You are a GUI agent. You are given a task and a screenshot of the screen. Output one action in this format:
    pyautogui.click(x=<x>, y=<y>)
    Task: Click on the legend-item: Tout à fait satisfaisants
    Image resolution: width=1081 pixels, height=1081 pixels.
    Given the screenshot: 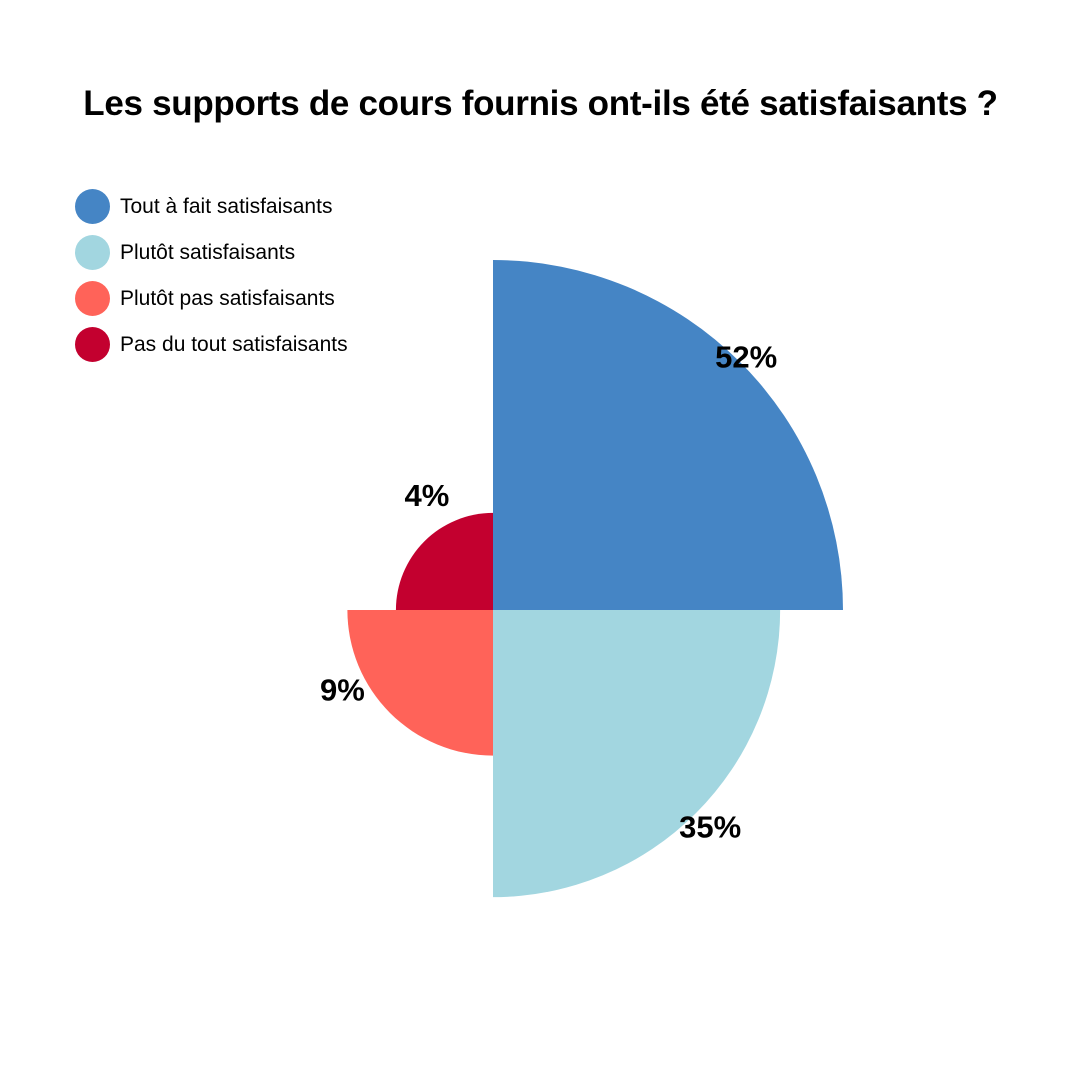 What is the action you would take?
    pyautogui.click(x=211, y=206)
    